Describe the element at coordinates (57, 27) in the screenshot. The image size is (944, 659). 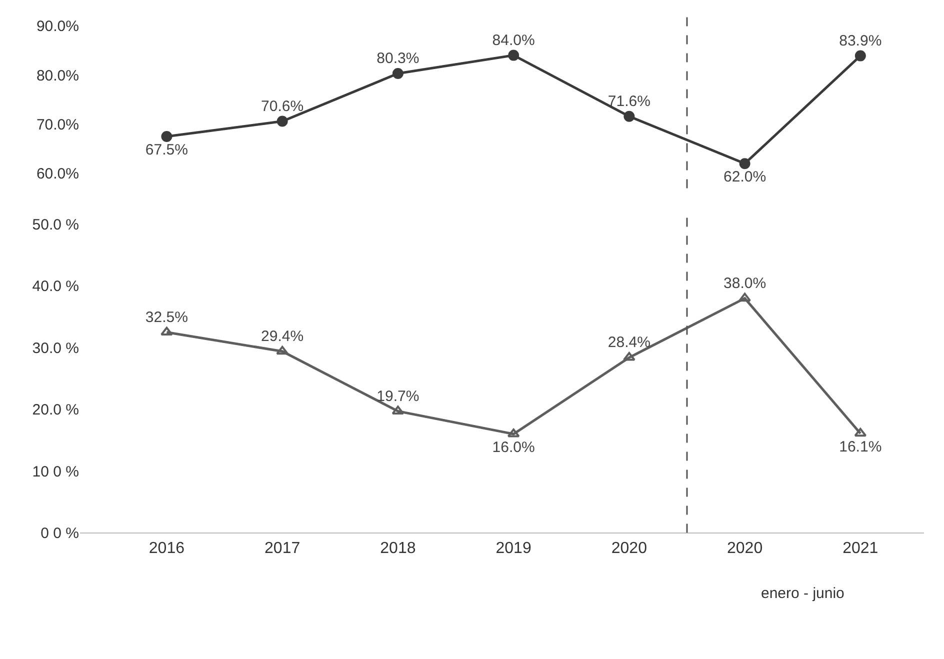
I see `y-tick-label: 90.0%` at that location.